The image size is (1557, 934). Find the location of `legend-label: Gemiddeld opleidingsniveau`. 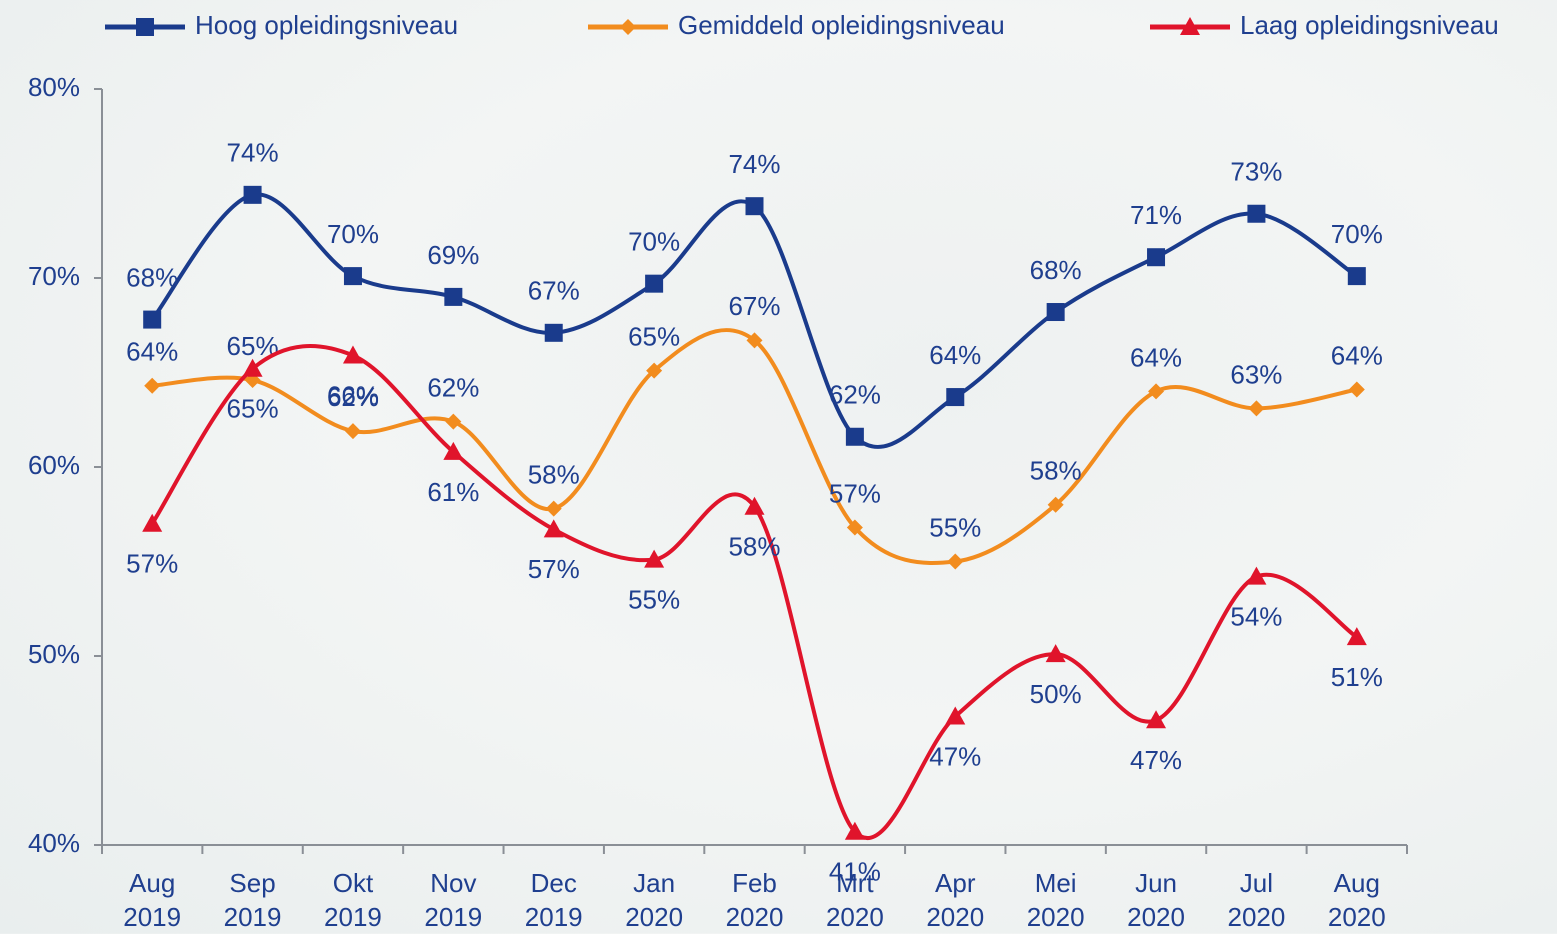

legend-label: Gemiddeld opleidingsniveau is located at coordinates (841, 25).